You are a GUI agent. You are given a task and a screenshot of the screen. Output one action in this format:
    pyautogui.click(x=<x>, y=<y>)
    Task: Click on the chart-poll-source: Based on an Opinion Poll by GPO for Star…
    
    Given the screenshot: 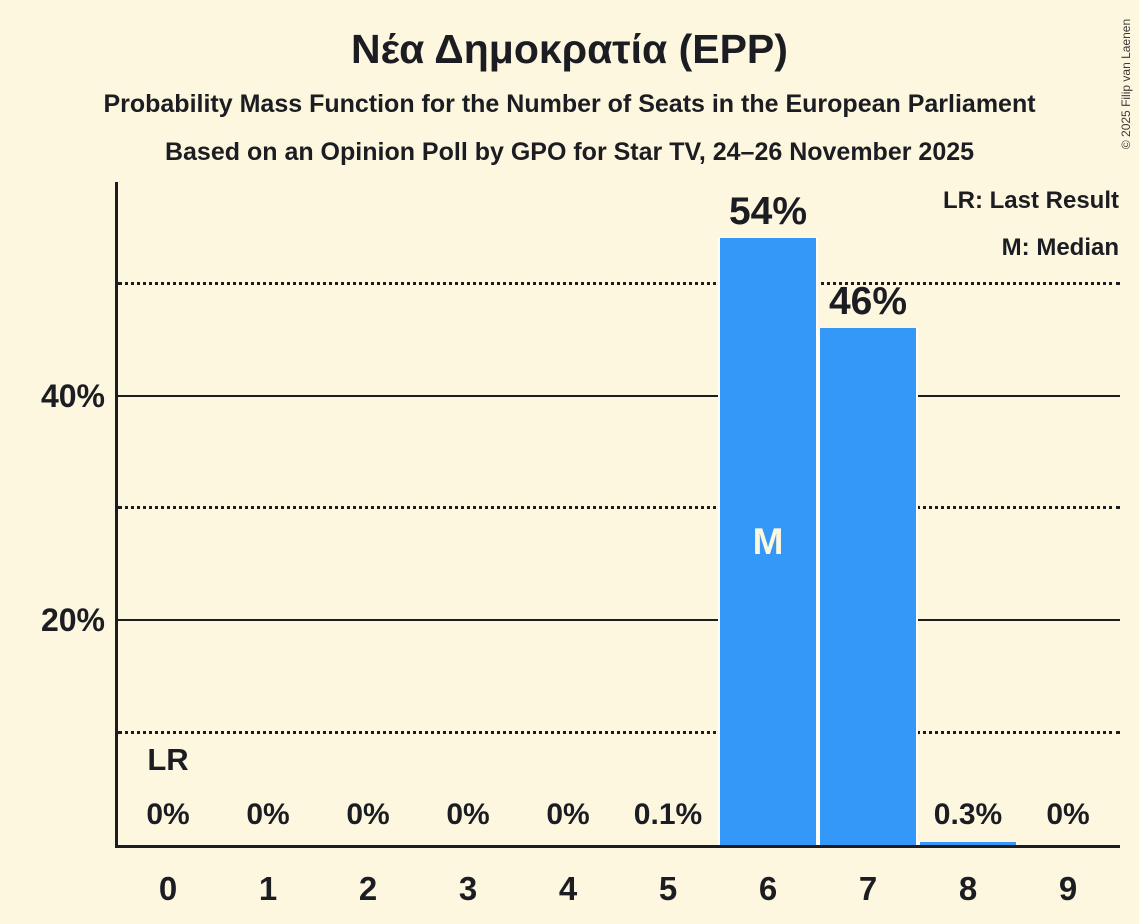 What is the action you would take?
    pyautogui.click(x=569, y=152)
    